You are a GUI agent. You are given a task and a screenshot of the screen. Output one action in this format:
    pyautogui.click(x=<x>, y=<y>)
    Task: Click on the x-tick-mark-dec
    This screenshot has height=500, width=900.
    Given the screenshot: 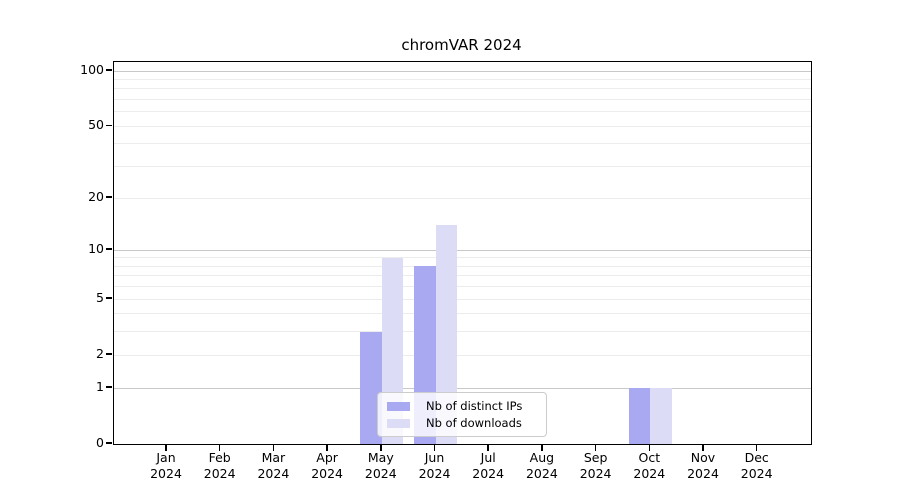 What is the action you would take?
    pyautogui.click(x=756, y=447)
    